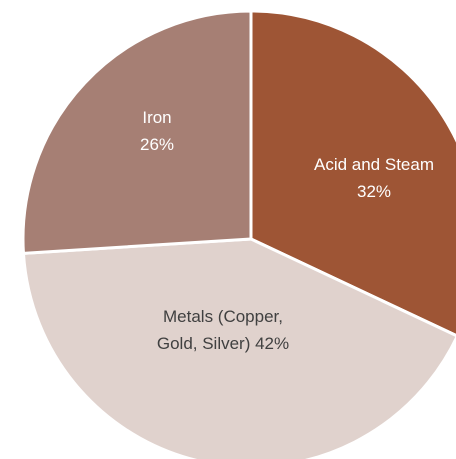 Image resolution: width=456 pixels, height=459 pixels. What do you see at coordinates (156, 117) in the screenshot?
I see `pie-slice-label: Iron` at bounding box center [156, 117].